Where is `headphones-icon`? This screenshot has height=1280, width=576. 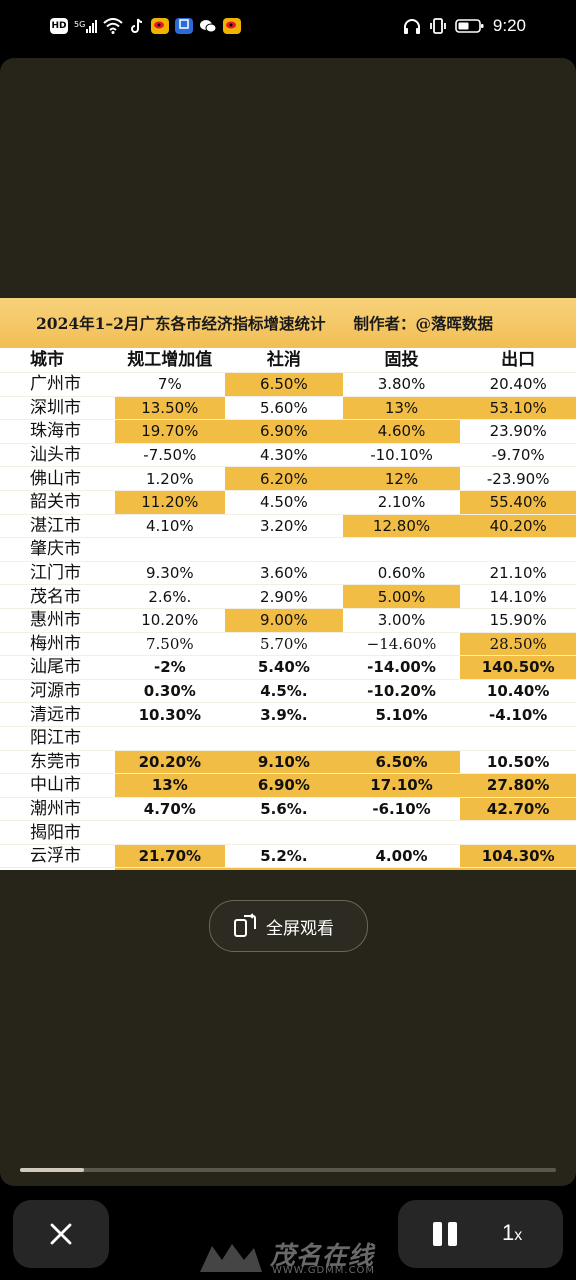 headphones-icon is located at coordinates (412, 26).